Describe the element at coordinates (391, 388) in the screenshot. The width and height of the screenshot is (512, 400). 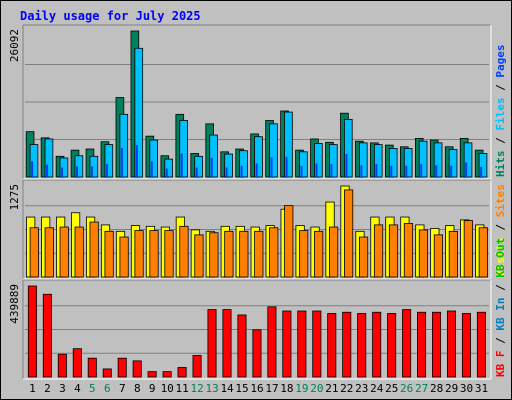
I see `x-tick-label: 25` at that location.